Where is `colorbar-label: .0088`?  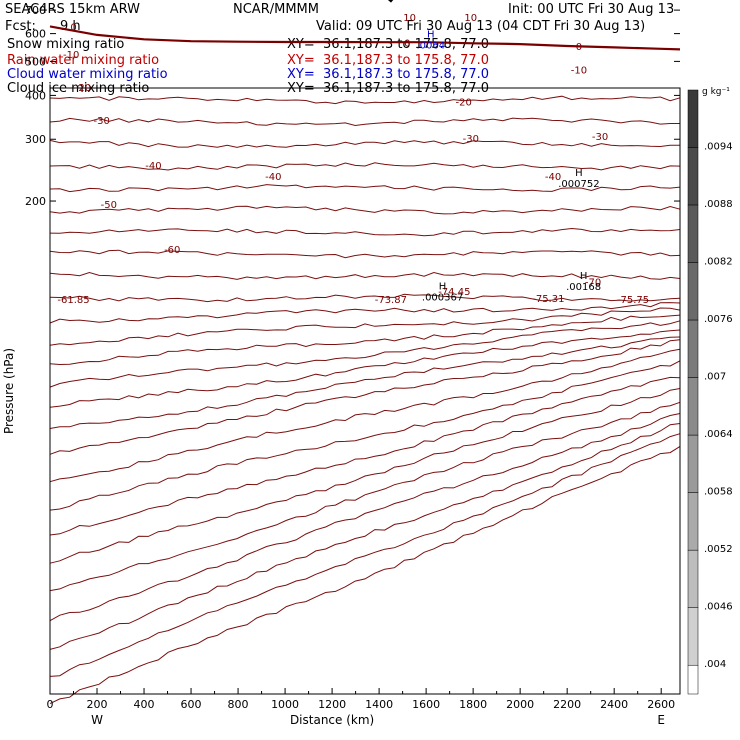
colorbar-label: .0088 is located at coordinates (718, 204).